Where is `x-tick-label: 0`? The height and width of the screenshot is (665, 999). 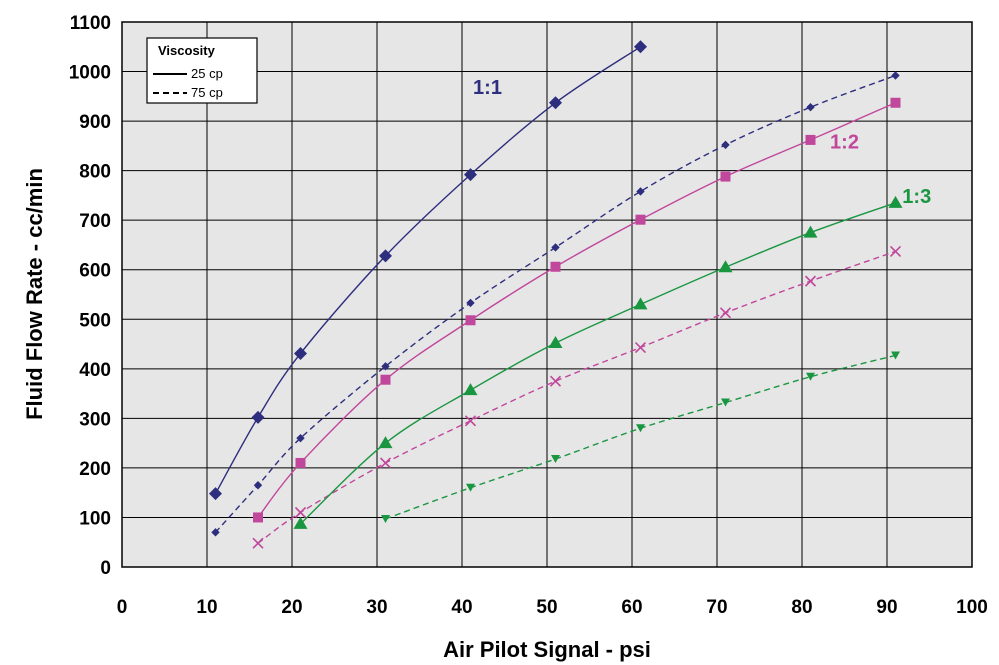
x-tick-label: 0 is located at coordinates (122, 607).